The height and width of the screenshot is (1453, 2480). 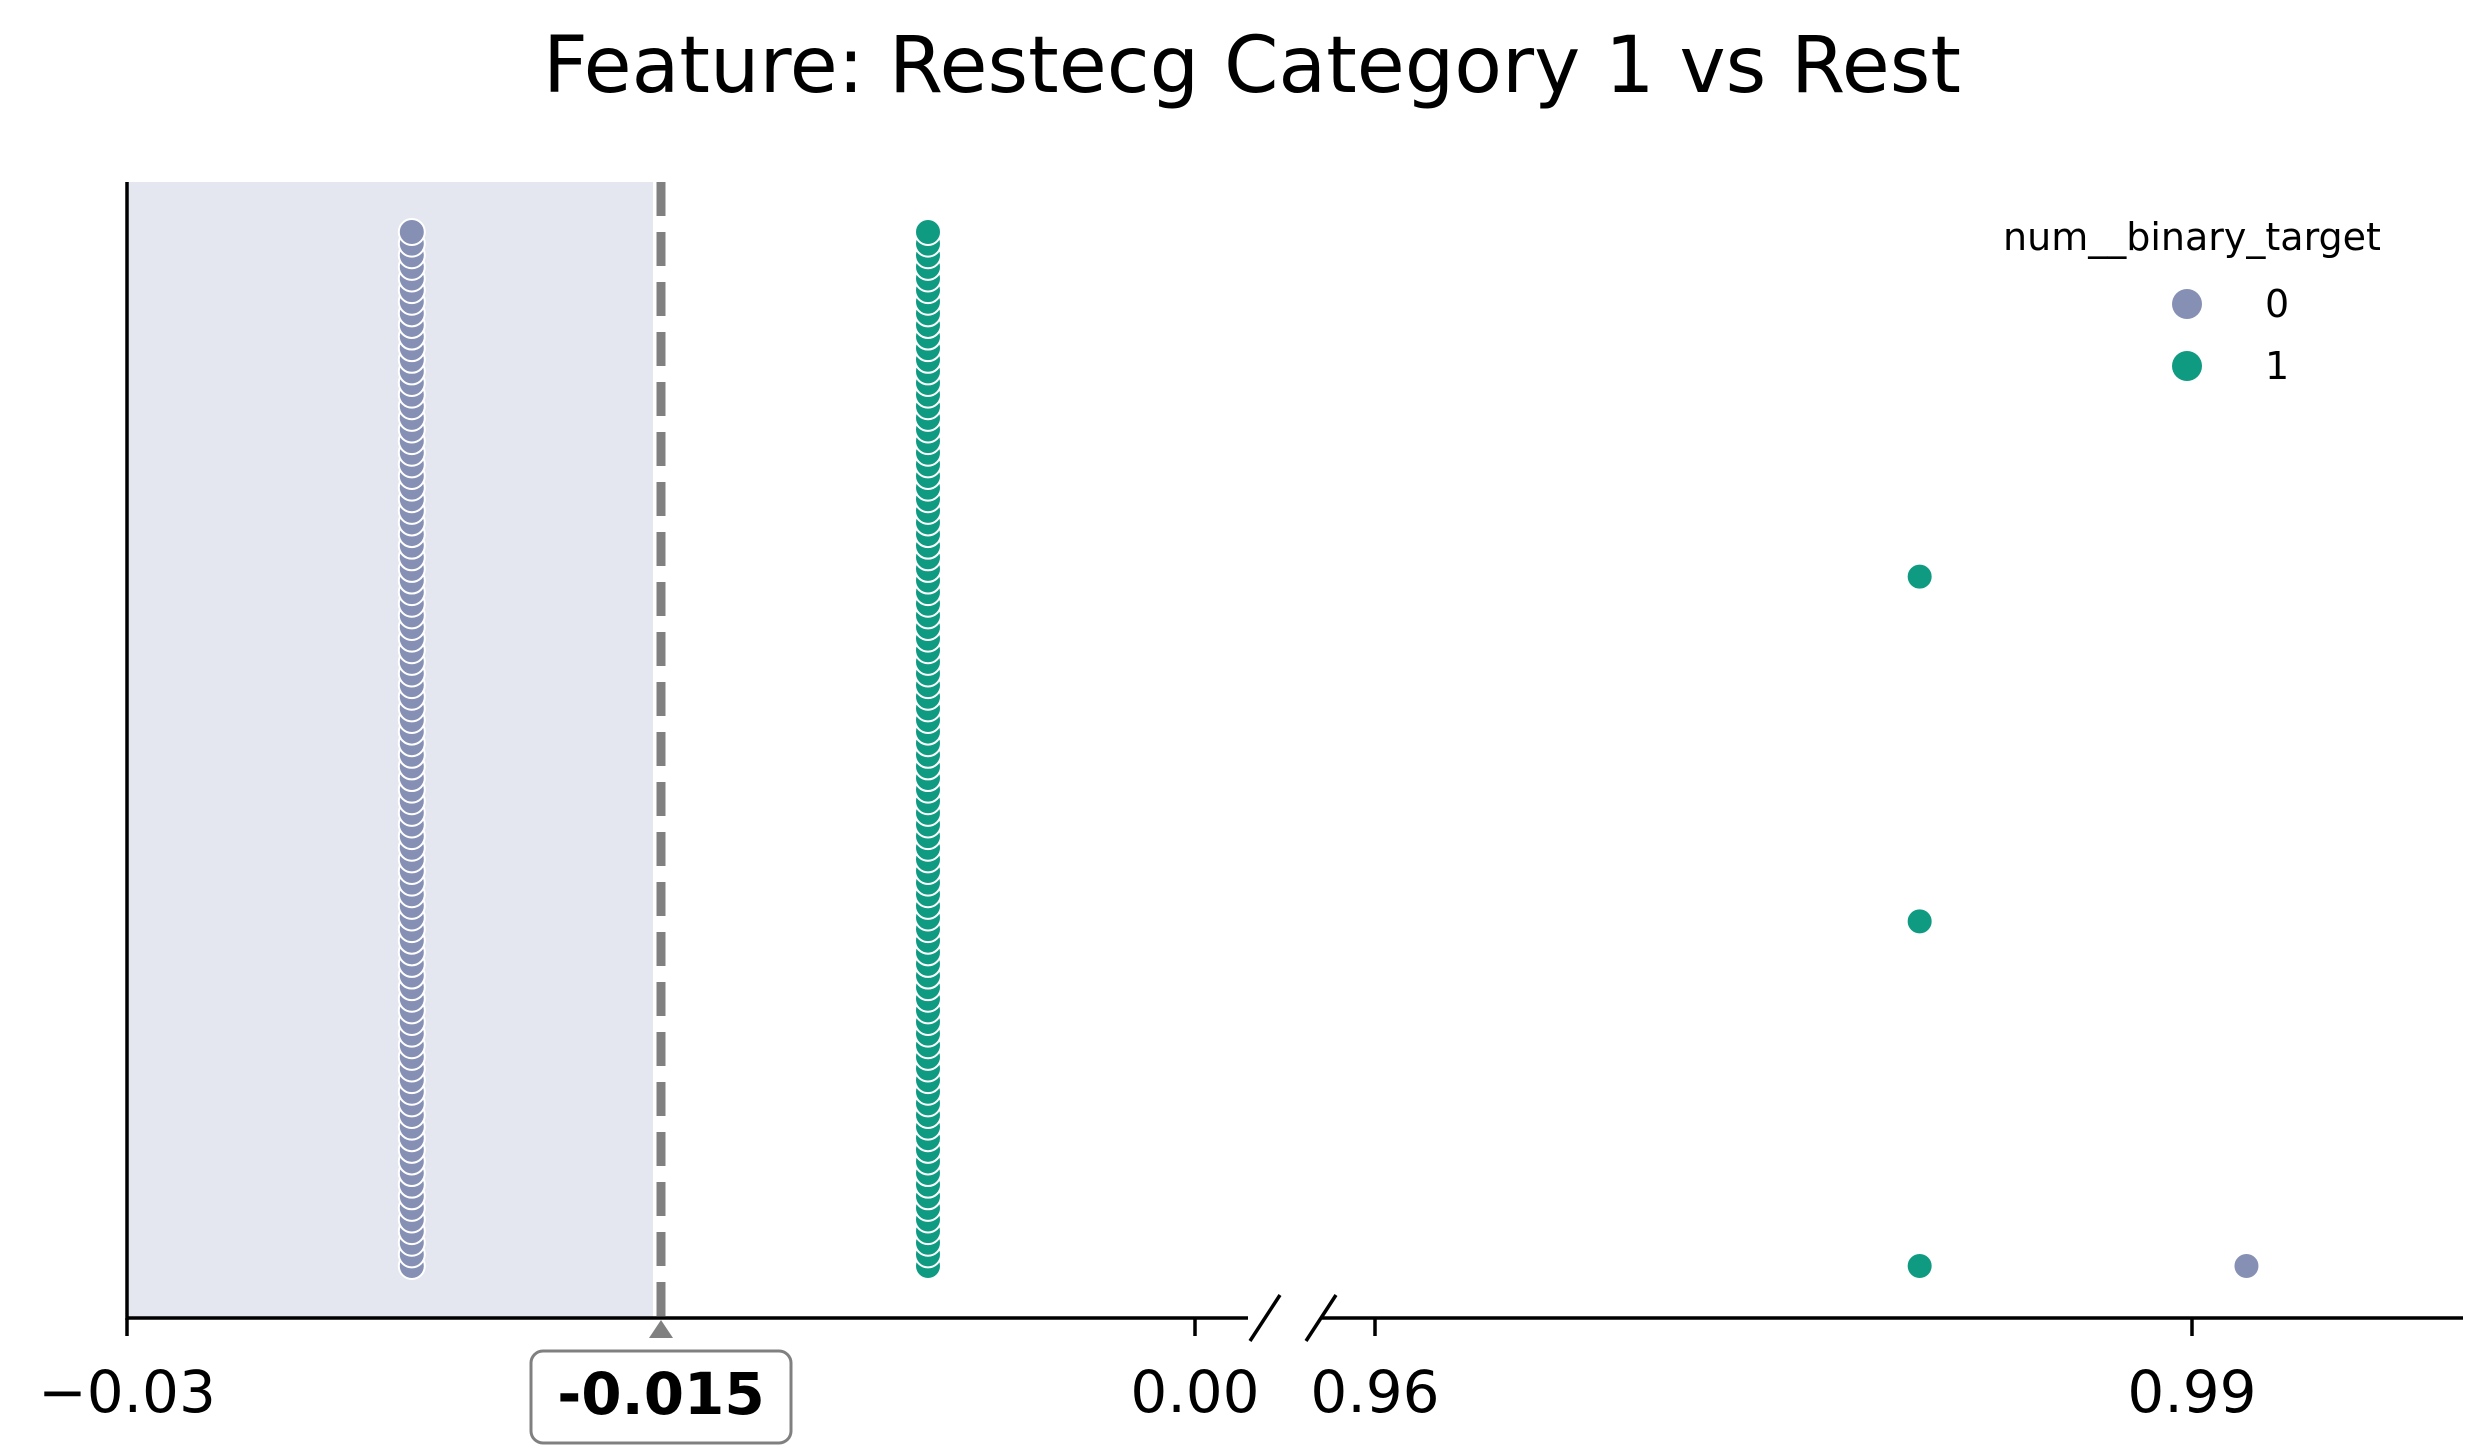 What do you see at coordinates (2191, 1392) in the screenshot?
I see `x-tick-label-3: 0.99` at bounding box center [2191, 1392].